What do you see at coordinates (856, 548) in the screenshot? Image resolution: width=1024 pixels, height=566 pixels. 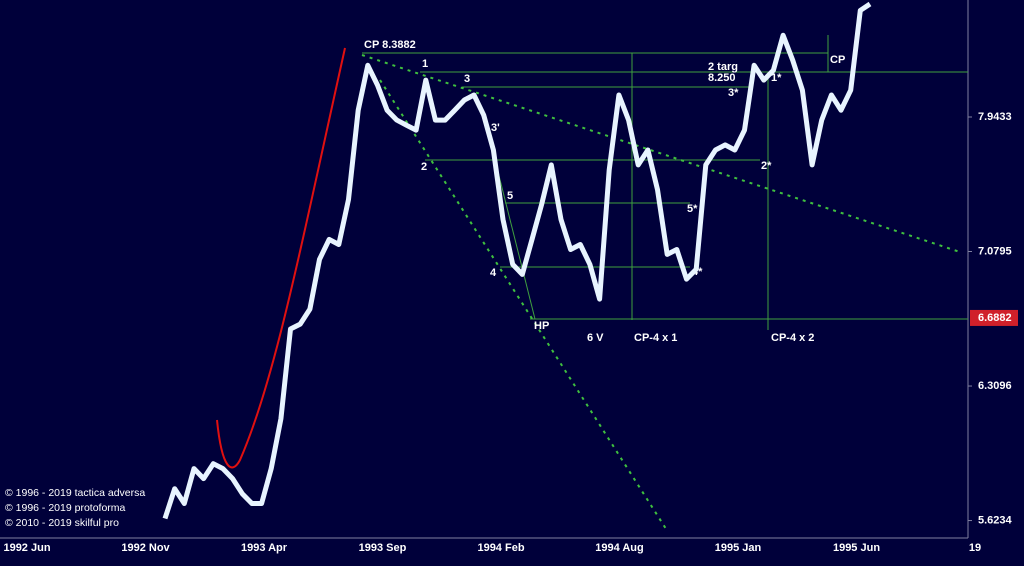 I see `x-tick-label: 1995 Jun` at bounding box center [856, 548].